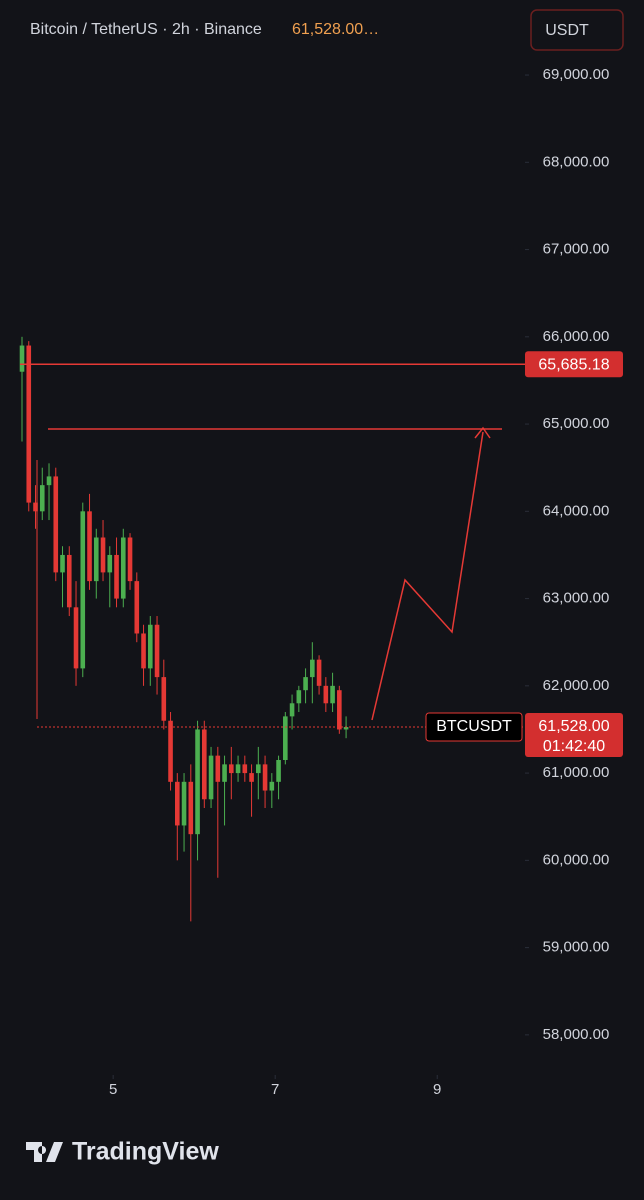 The height and width of the screenshot is (1200, 644). What do you see at coordinates (113, 1089) in the screenshot?
I see `x-tick-label: 5` at bounding box center [113, 1089].